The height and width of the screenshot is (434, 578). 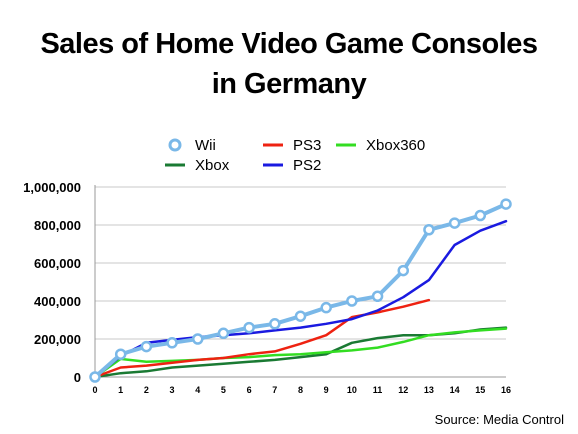 I want to click on x-tick-label: 8, so click(x=300, y=390).